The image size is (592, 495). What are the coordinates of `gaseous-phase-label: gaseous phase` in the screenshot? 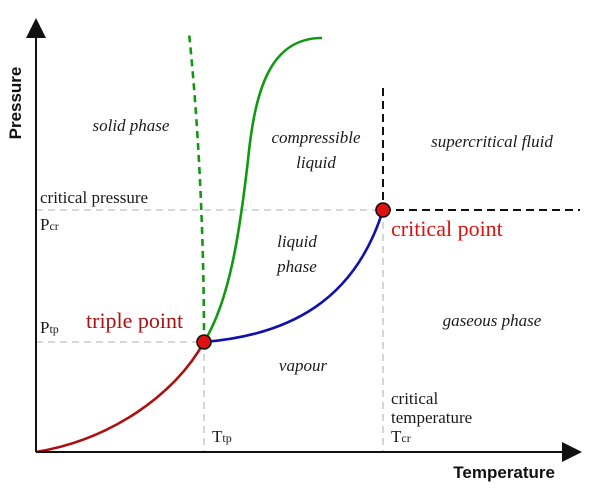 It's located at (492, 320).